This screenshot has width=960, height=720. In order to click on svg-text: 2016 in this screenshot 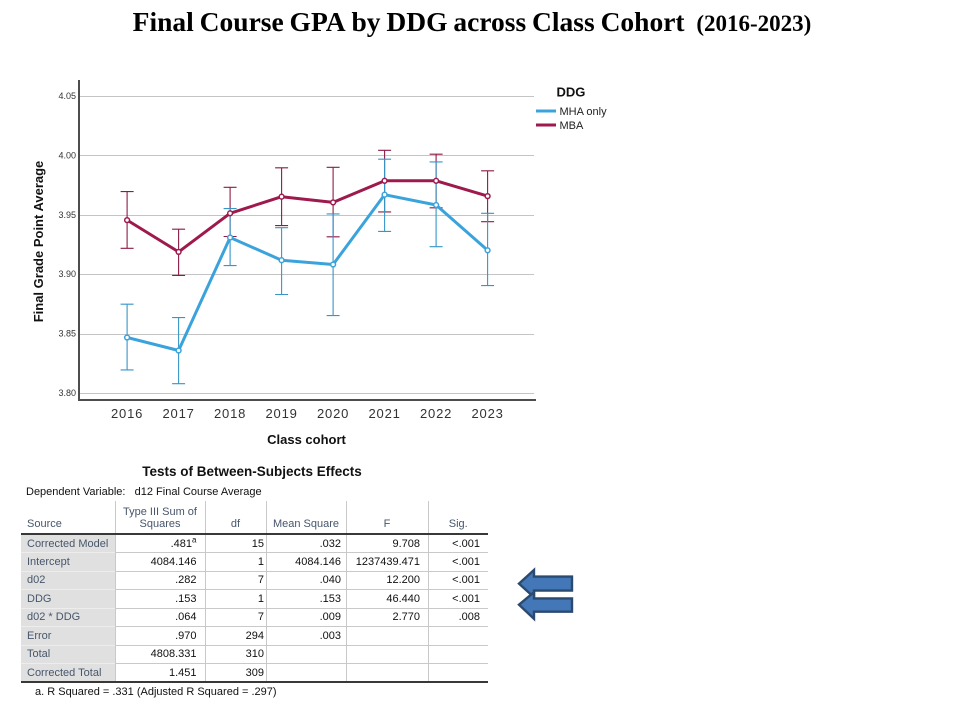, I will do `click(127, 413)`.